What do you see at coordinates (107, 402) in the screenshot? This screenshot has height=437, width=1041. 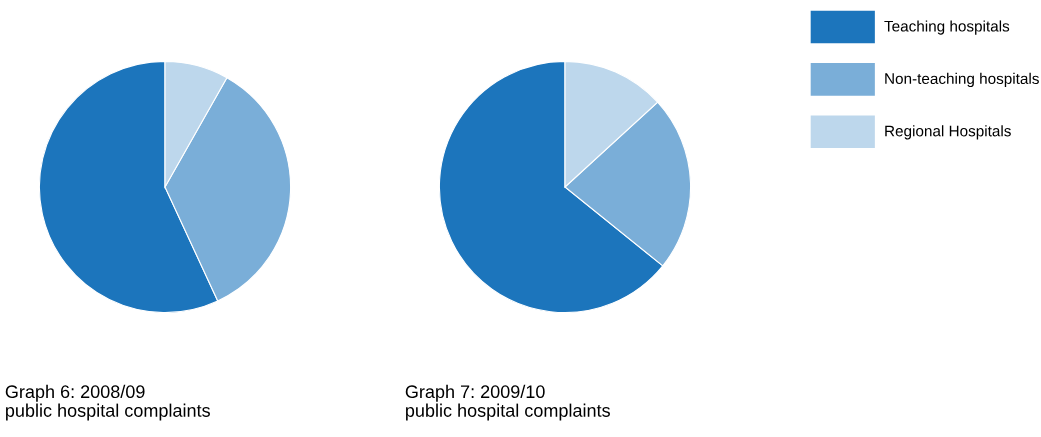 I see `text: Graph 6: 2008/09 public hospital complaints` at bounding box center [107, 402].